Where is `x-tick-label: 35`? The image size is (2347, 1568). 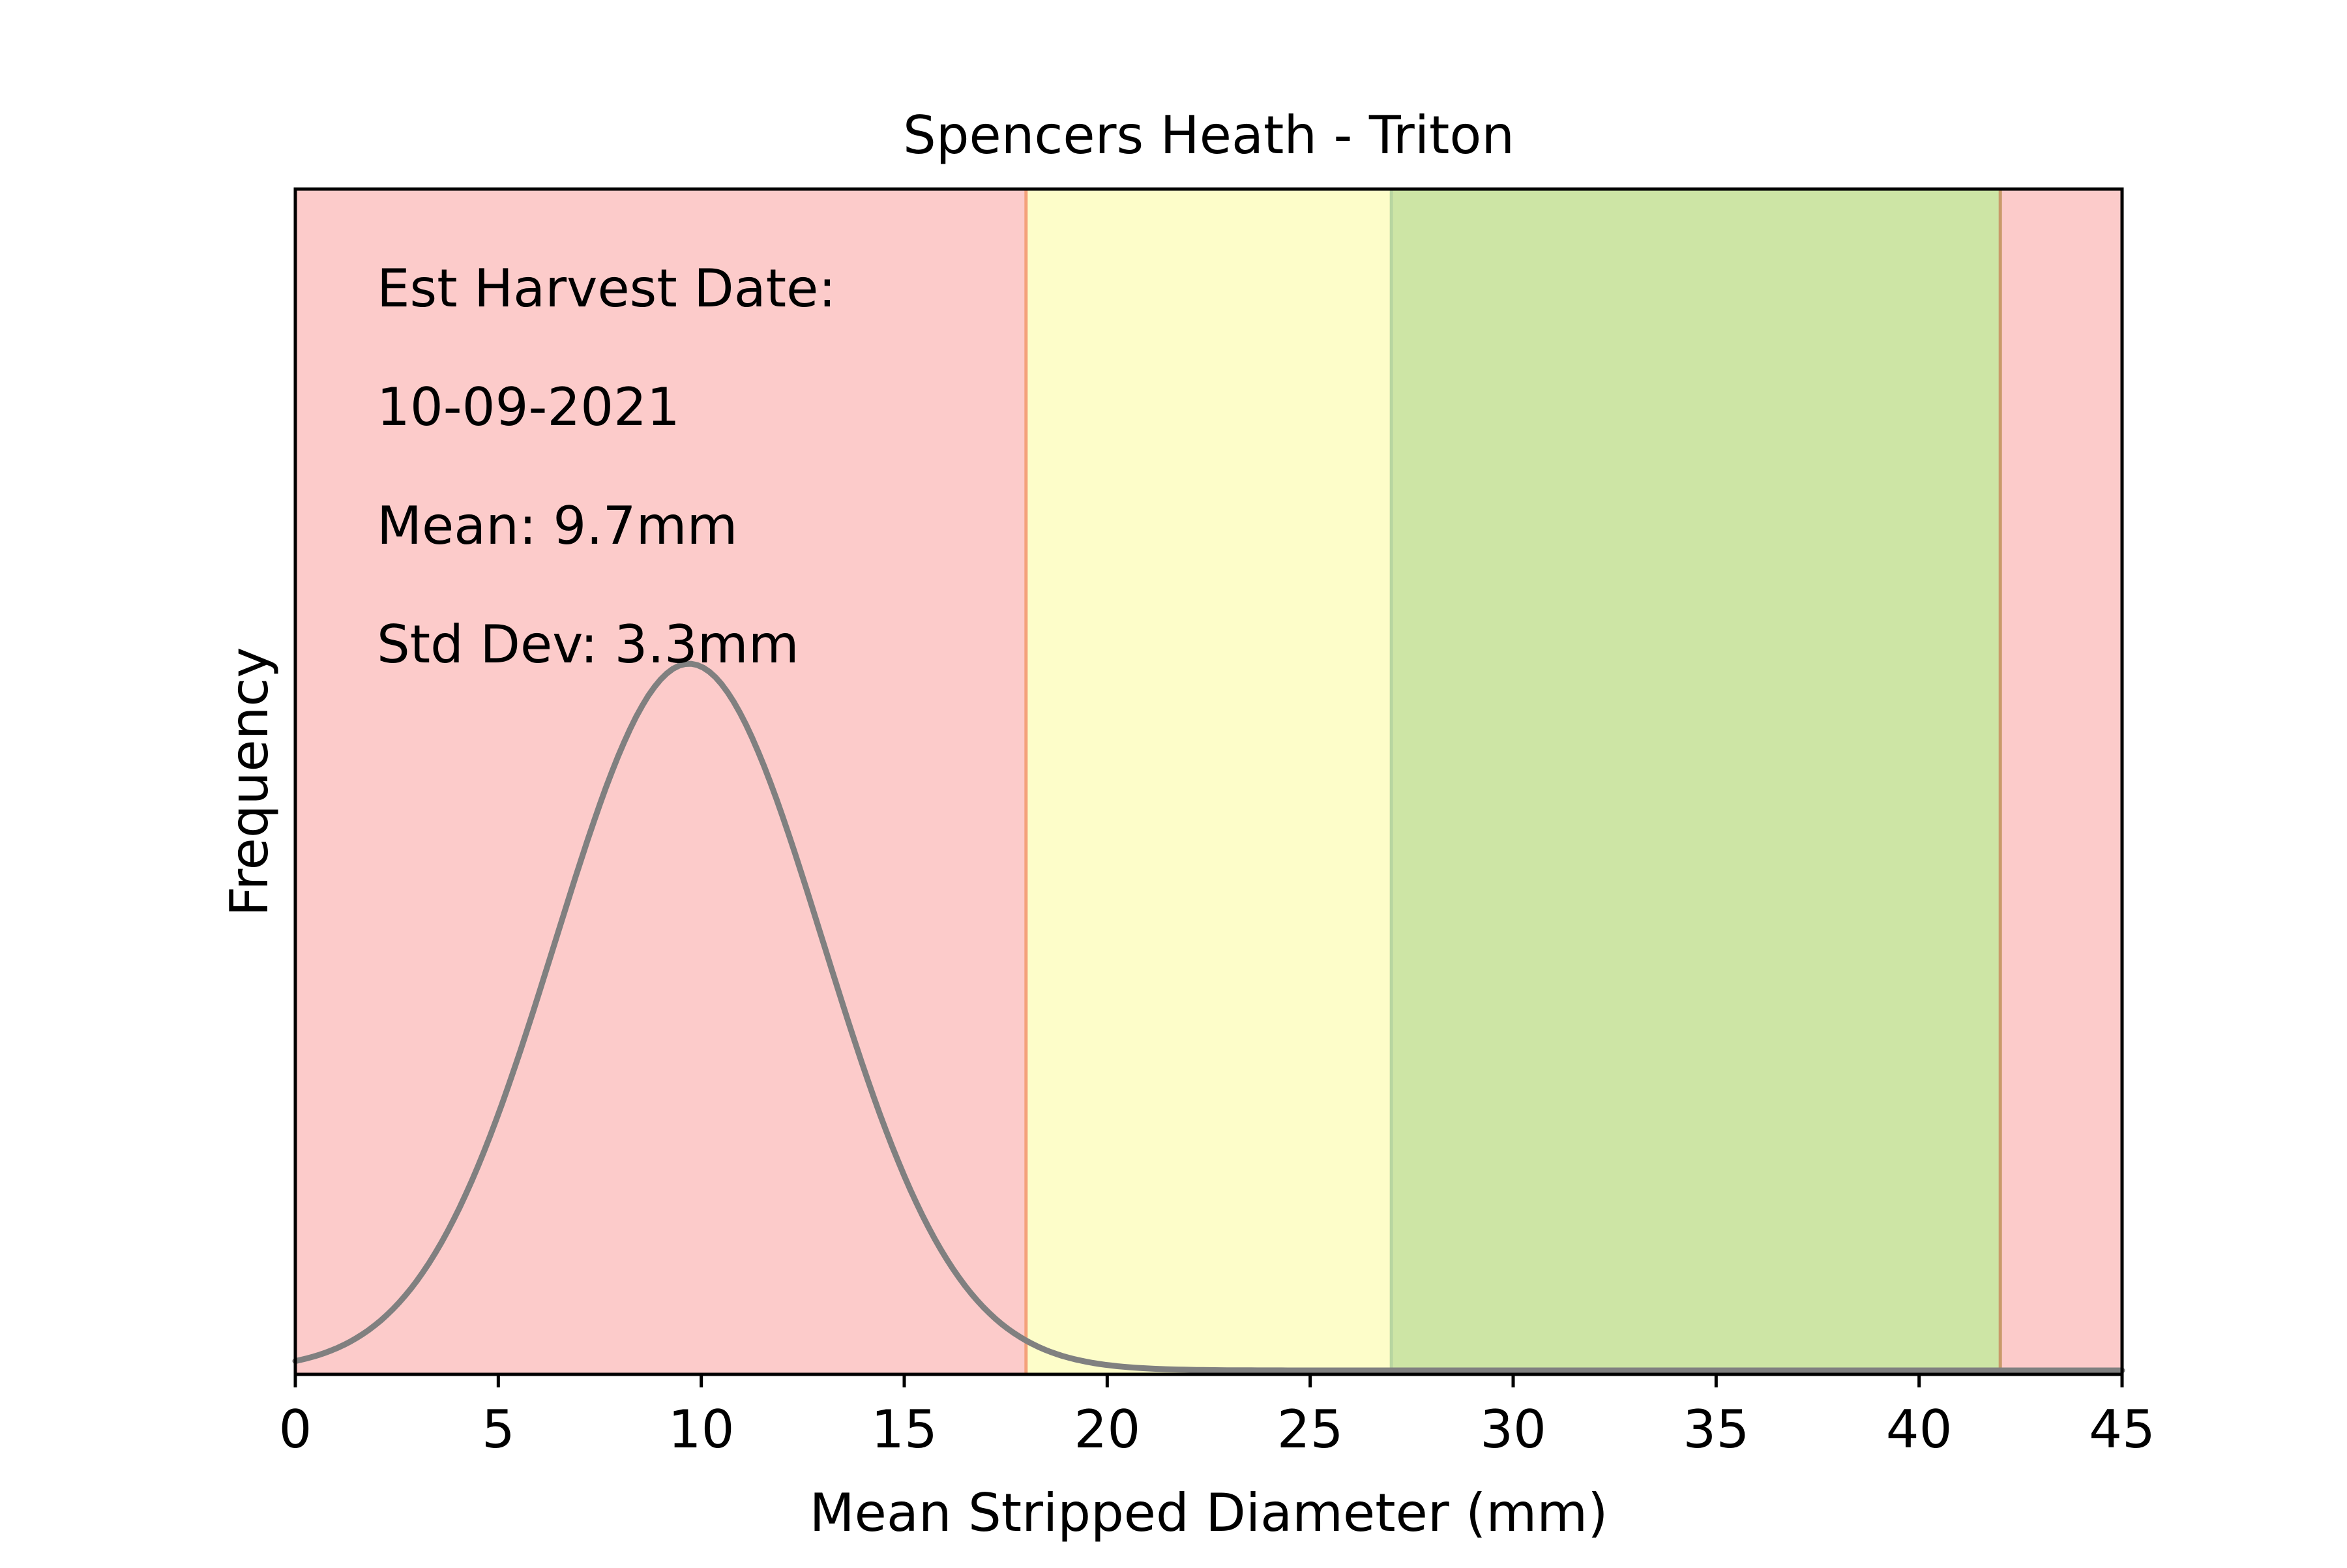 x-tick-label: 35 is located at coordinates (1716, 1429).